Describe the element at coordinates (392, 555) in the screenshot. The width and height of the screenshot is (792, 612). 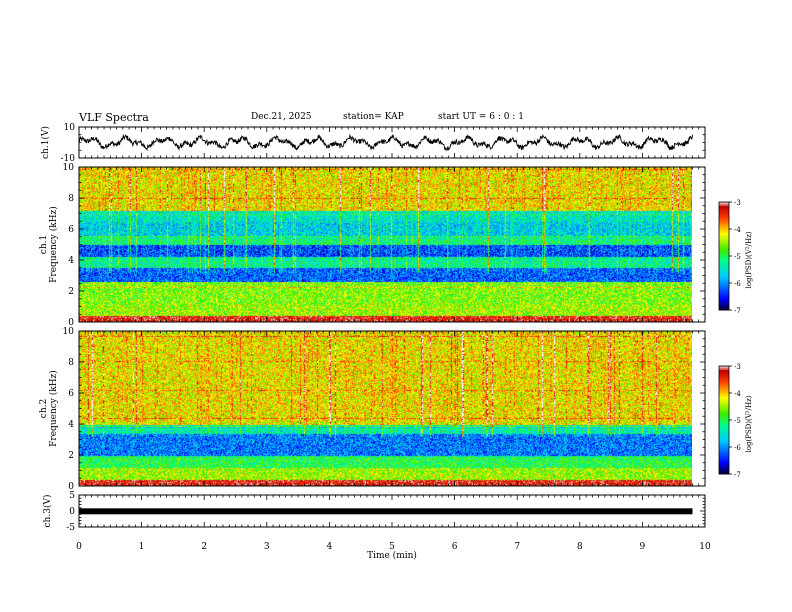
I see `x-axis-label: Time (min)` at that location.